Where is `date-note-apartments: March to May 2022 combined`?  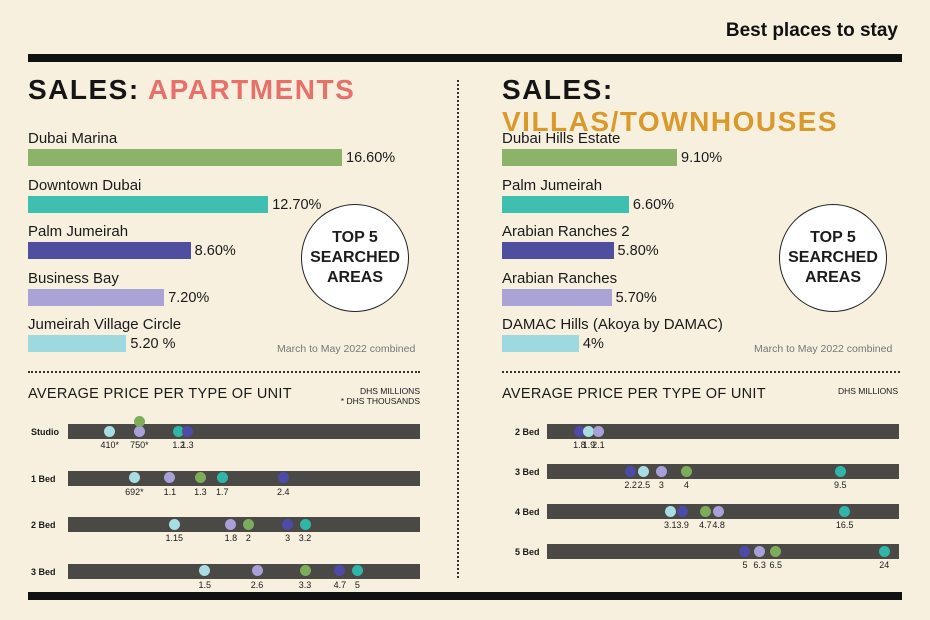 date-note-apartments: March to May 2022 combined is located at coordinates (346, 349).